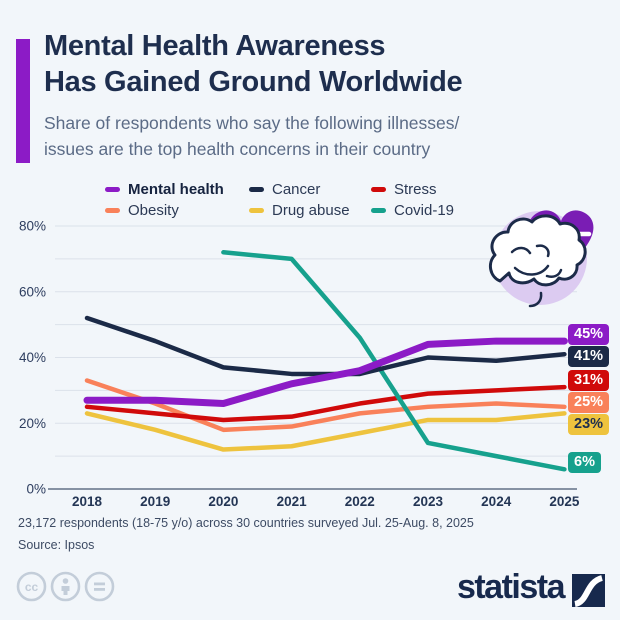 Image resolution: width=620 pixels, height=620 pixels. Describe the element at coordinates (253, 82) in the screenshot. I see `title-line-2: Has Gained Ground Worldwide` at that location.